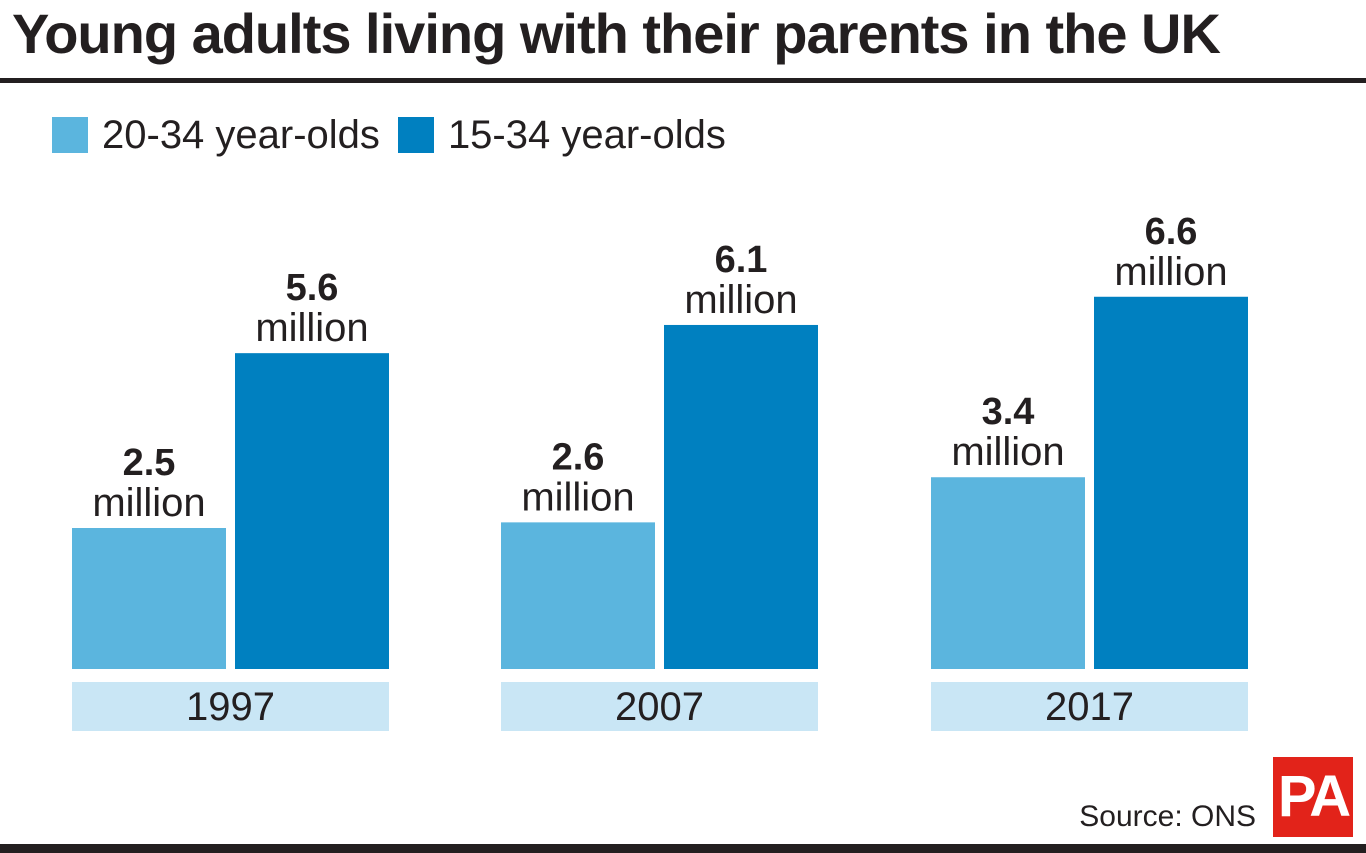 The image size is (1366, 853). What do you see at coordinates (1167, 816) in the screenshot?
I see `source-note: Source: ONS` at bounding box center [1167, 816].